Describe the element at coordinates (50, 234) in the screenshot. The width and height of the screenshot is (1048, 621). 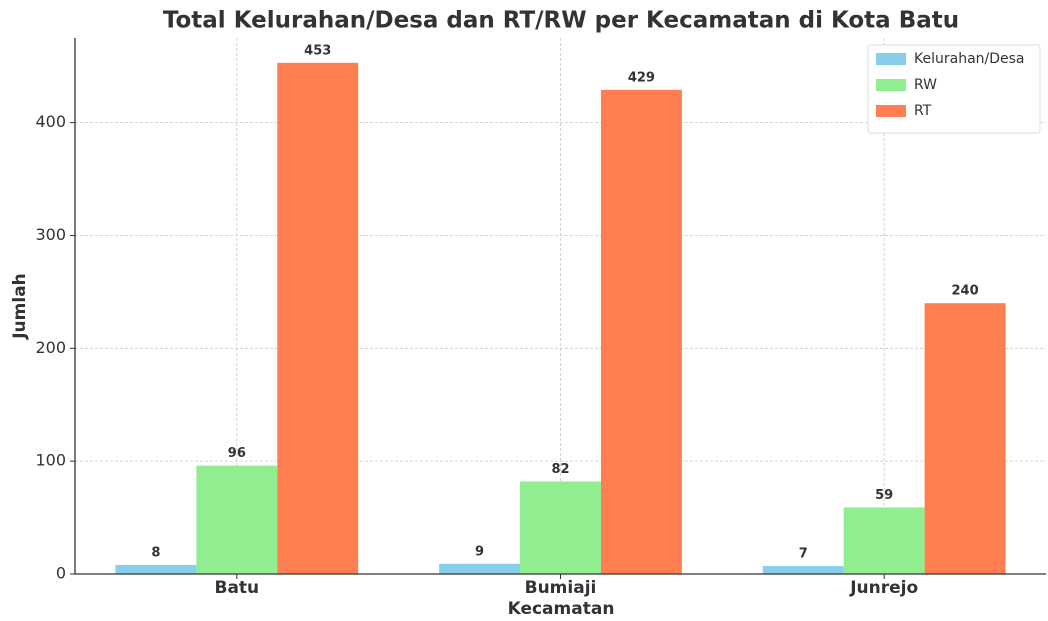
I see `y-tick-label: 300` at that location.